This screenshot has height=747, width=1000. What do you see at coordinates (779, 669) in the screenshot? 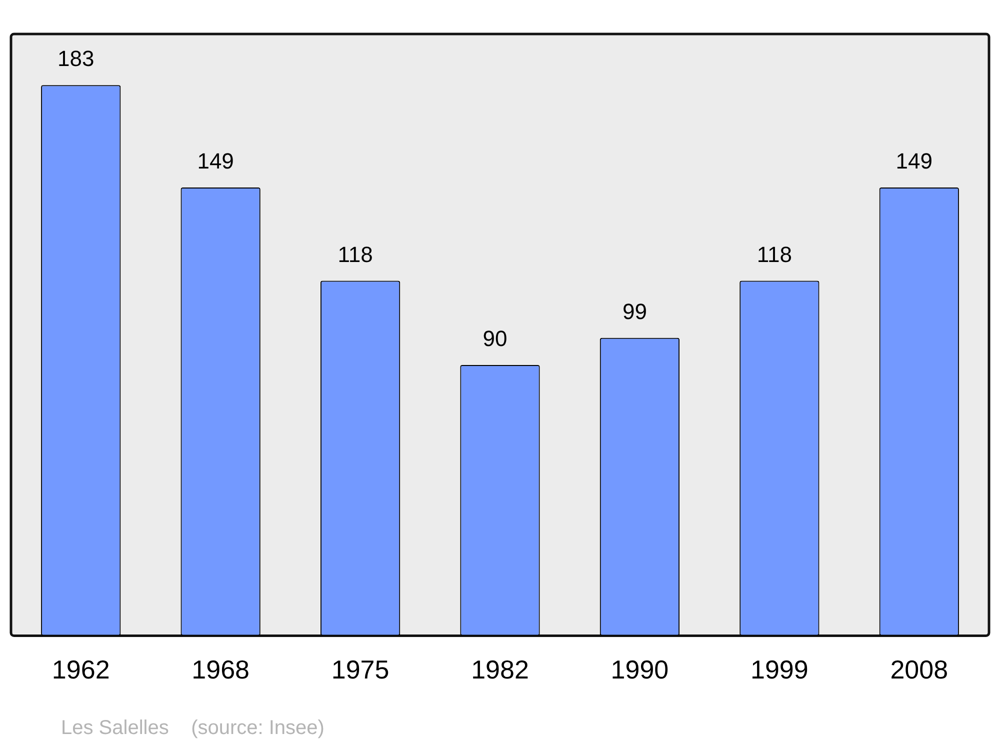
I see `x-tick-label: 1999` at bounding box center [779, 669].